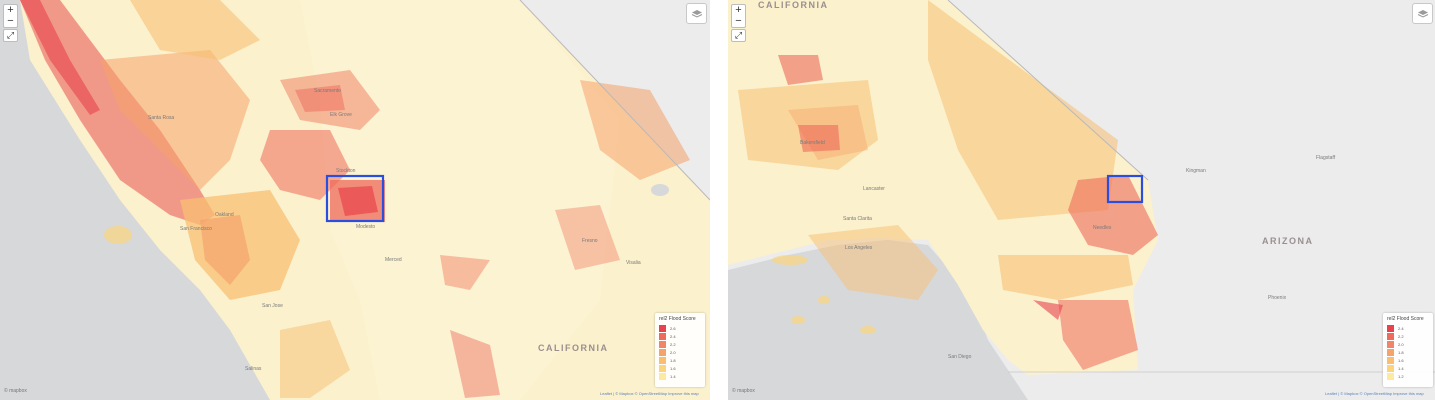  What do you see at coordinates (224, 215) in the screenshot?
I see `place-label: Oakland` at bounding box center [224, 215].